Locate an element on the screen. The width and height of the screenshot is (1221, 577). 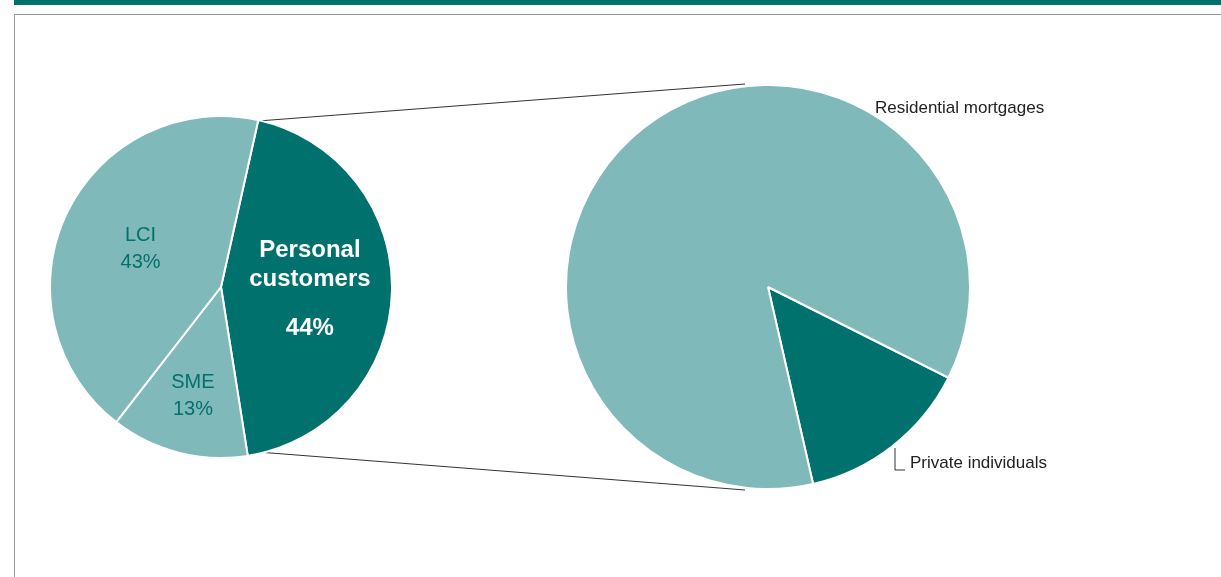
data-label: 43% is located at coordinates (140, 261).